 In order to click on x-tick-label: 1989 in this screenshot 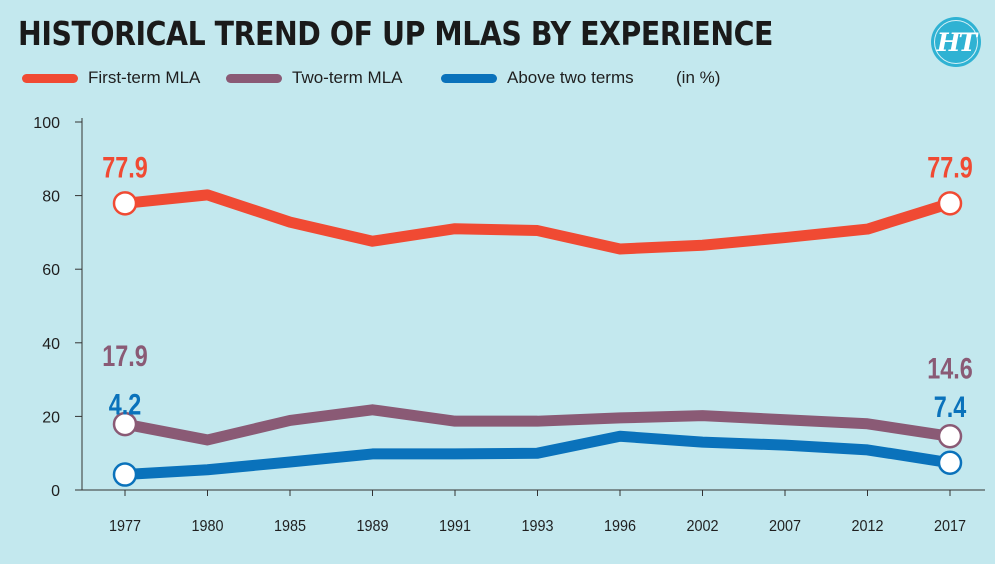, I will do `click(372, 526)`.